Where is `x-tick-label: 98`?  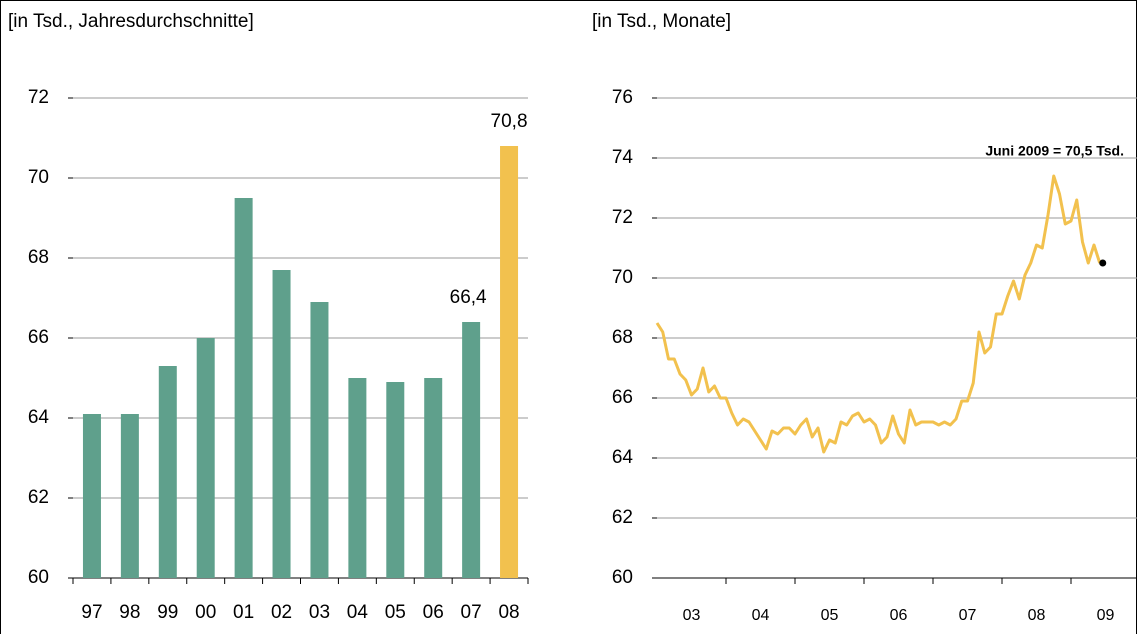
x-tick-label: 98 is located at coordinates (129, 612).